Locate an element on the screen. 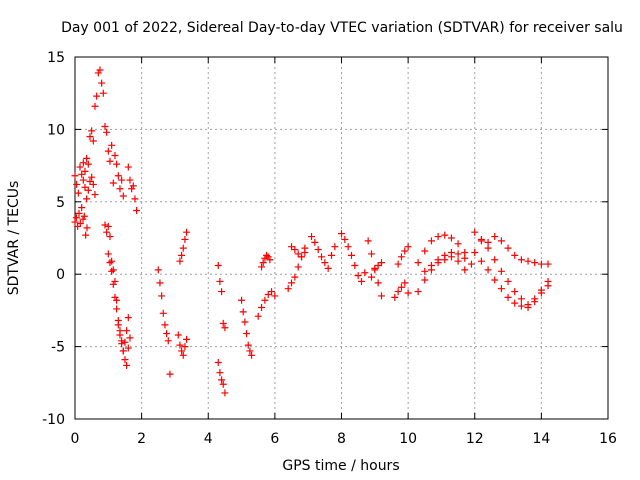  x-axis-label: GPS time / hours is located at coordinates (340, 466).